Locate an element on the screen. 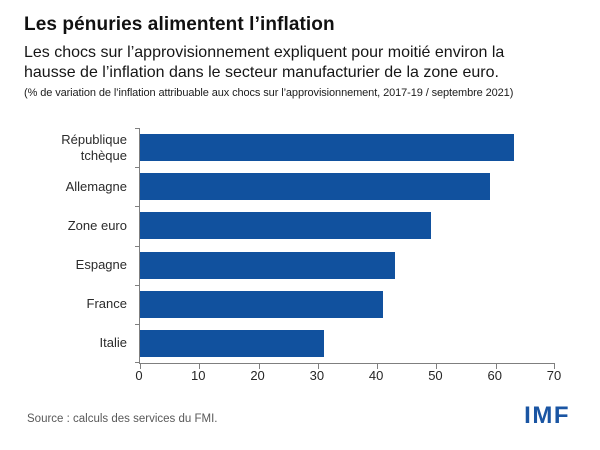 The width and height of the screenshot is (600, 450). chart-title: Les pénuries alimentent l’inflation is located at coordinates (179, 24).